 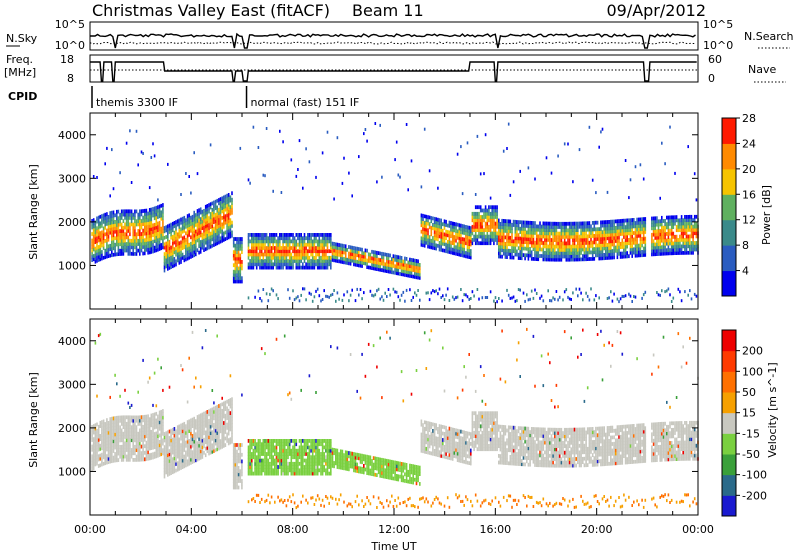 I want to click on nsky-label: N.Sky, so click(x=22, y=38).